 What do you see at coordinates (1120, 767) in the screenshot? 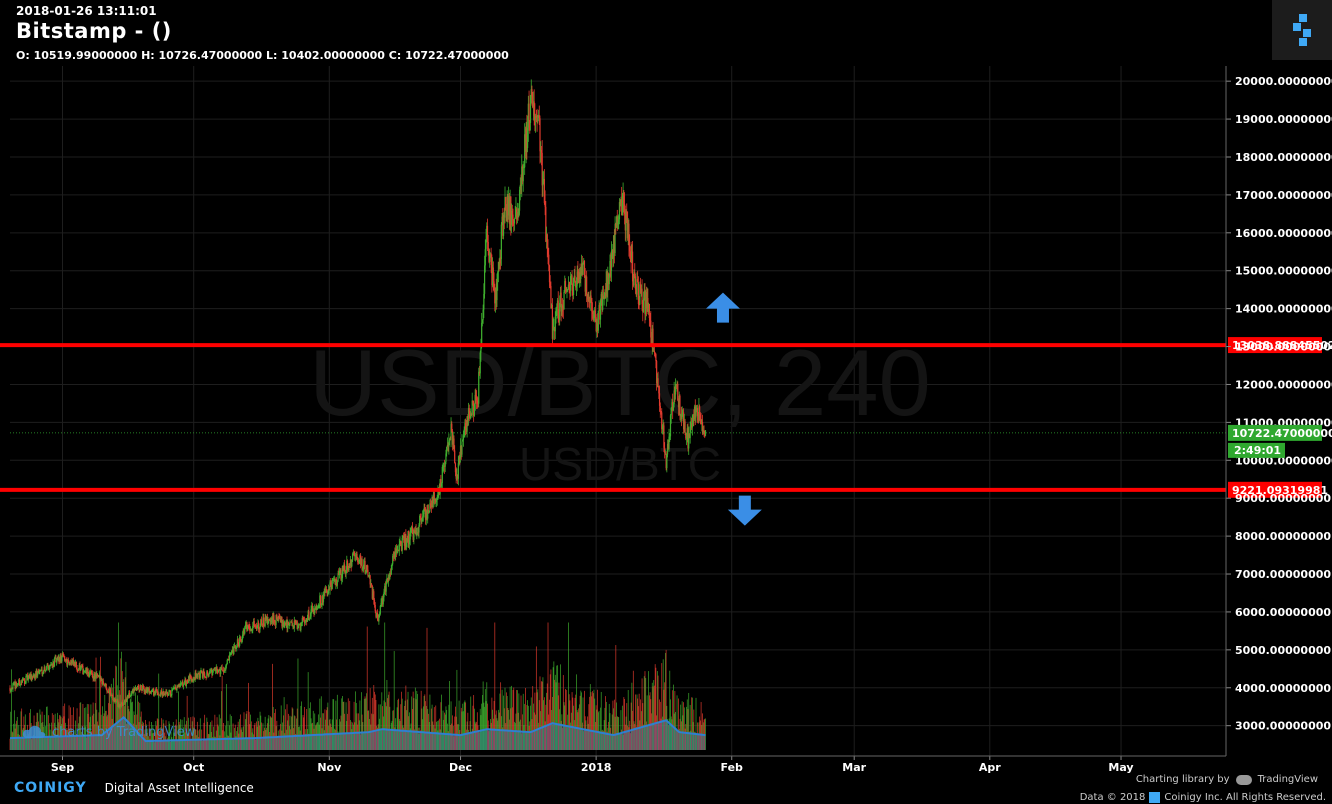
I see `x-tick-label: May` at bounding box center [1120, 767].